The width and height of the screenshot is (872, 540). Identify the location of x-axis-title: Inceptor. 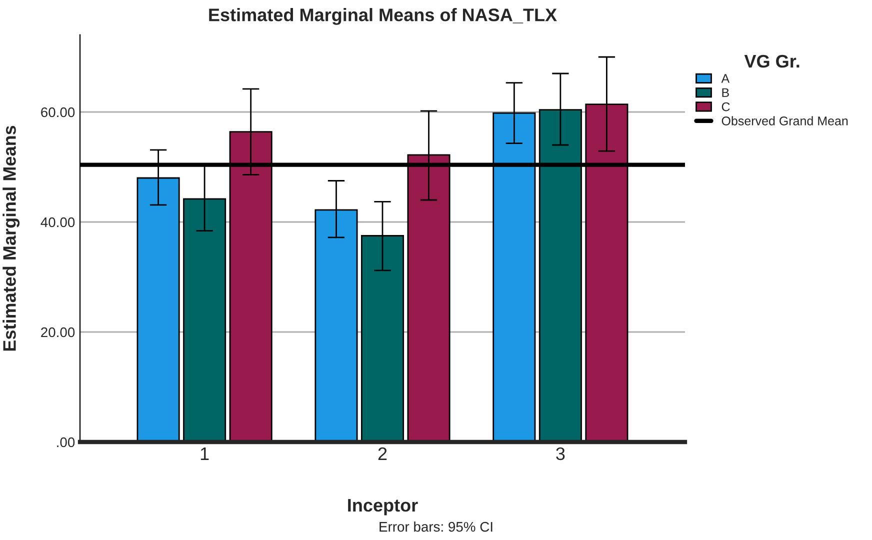
(383, 507).